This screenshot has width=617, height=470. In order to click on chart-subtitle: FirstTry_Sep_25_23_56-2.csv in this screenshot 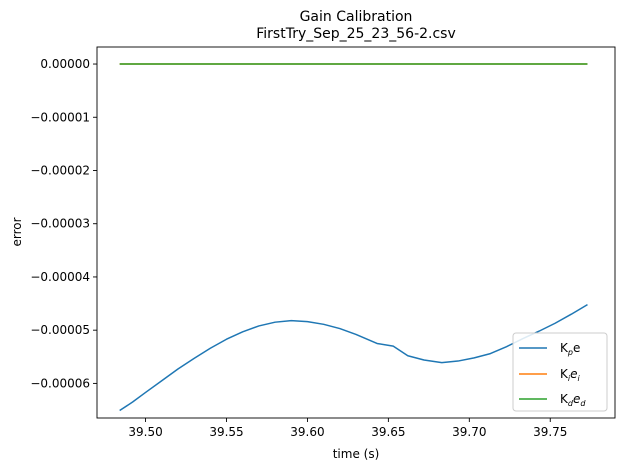, I will do `click(356, 34)`.